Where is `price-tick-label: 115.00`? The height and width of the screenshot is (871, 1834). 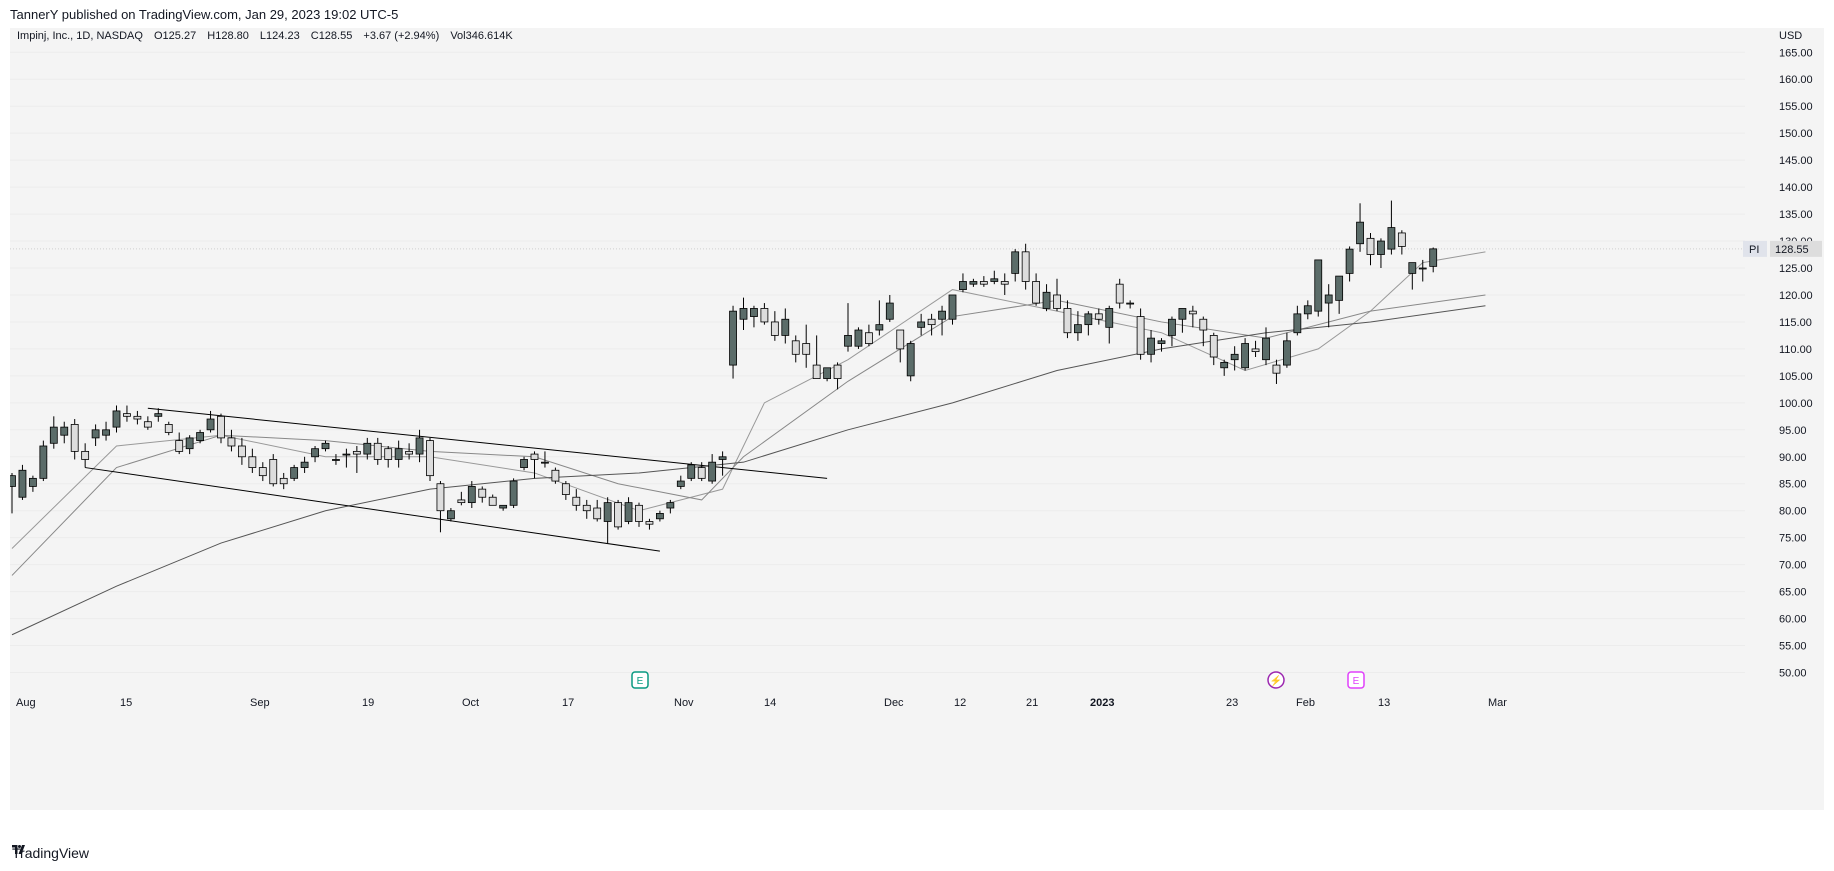
price-tick-label: 115.00 is located at coordinates (1795, 323).